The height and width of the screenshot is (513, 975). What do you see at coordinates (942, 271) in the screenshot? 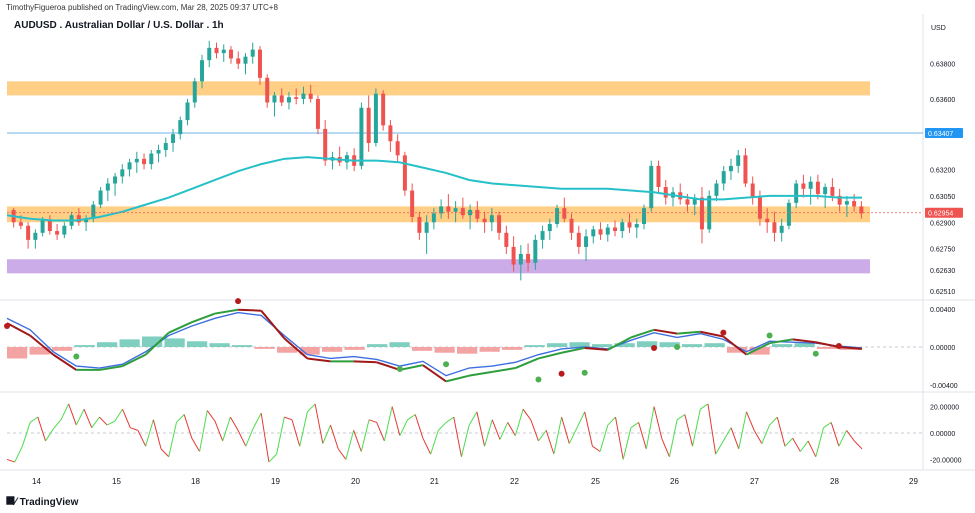
I see `price-tick-label: 0.62630` at bounding box center [942, 271].